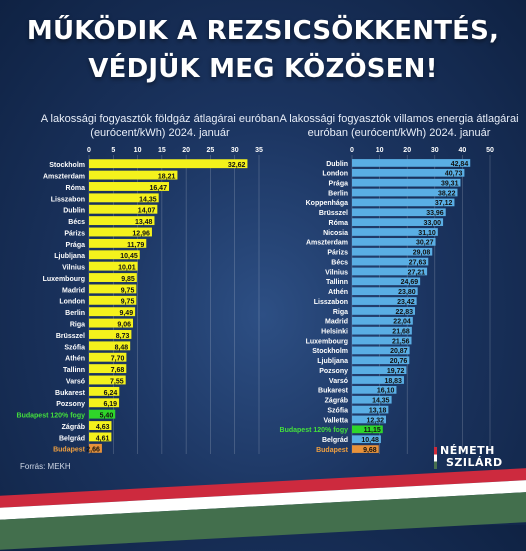 This screenshot has height=551, width=526. Describe the element at coordinates (67, 165) in the screenshot. I see `gas-category-label: Stockholm` at that location.